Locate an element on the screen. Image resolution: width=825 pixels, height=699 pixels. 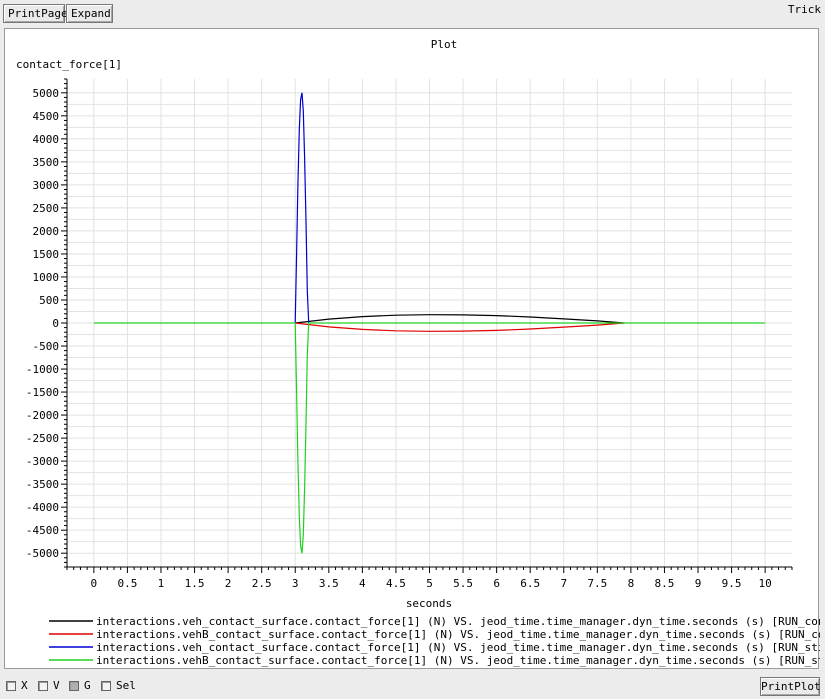
y-tick-label: 0 is located at coordinates (55, 323).